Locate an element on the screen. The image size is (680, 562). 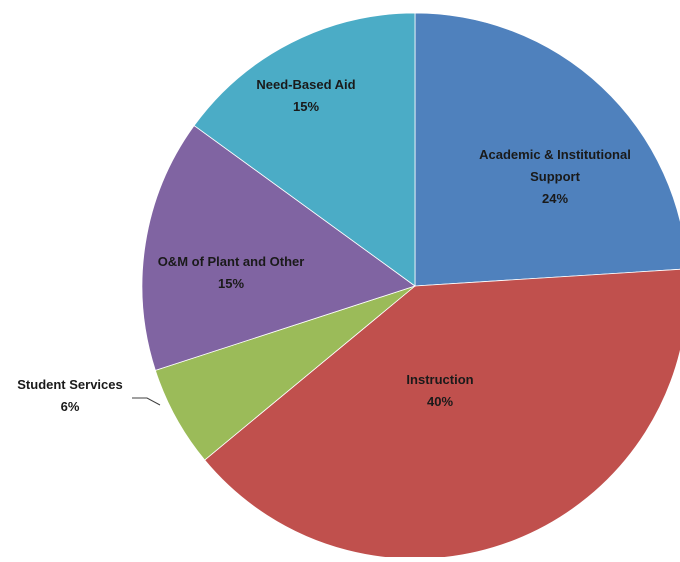
data-label-name: Student Services is located at coordinates (70, 384).